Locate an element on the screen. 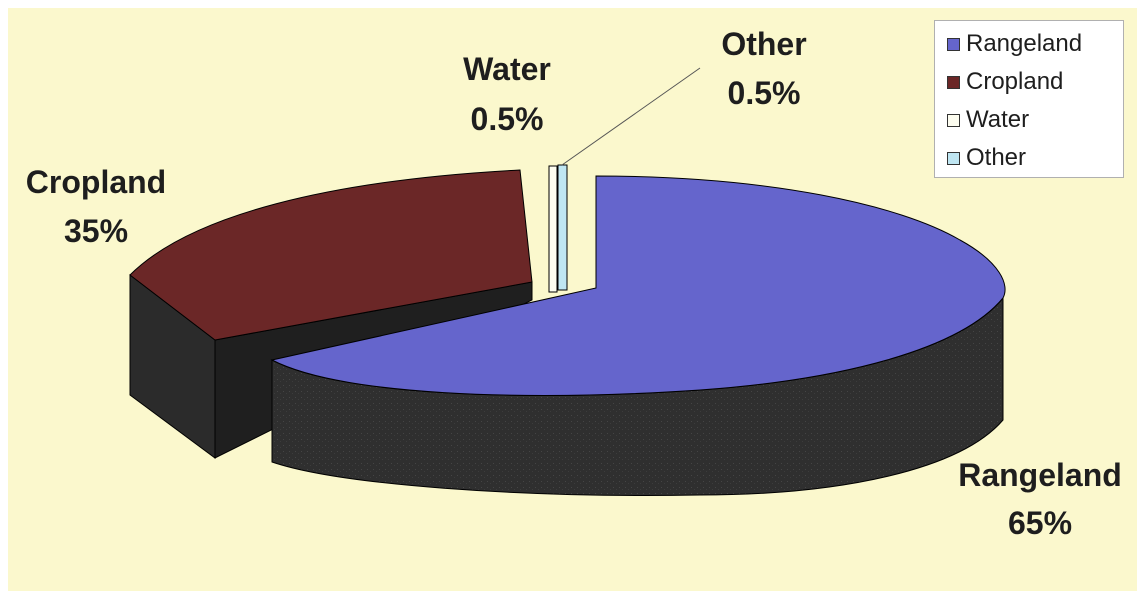 This screenshot has height=595, width=1141. legend-item-other: Other is located at coordinates (986, 158).